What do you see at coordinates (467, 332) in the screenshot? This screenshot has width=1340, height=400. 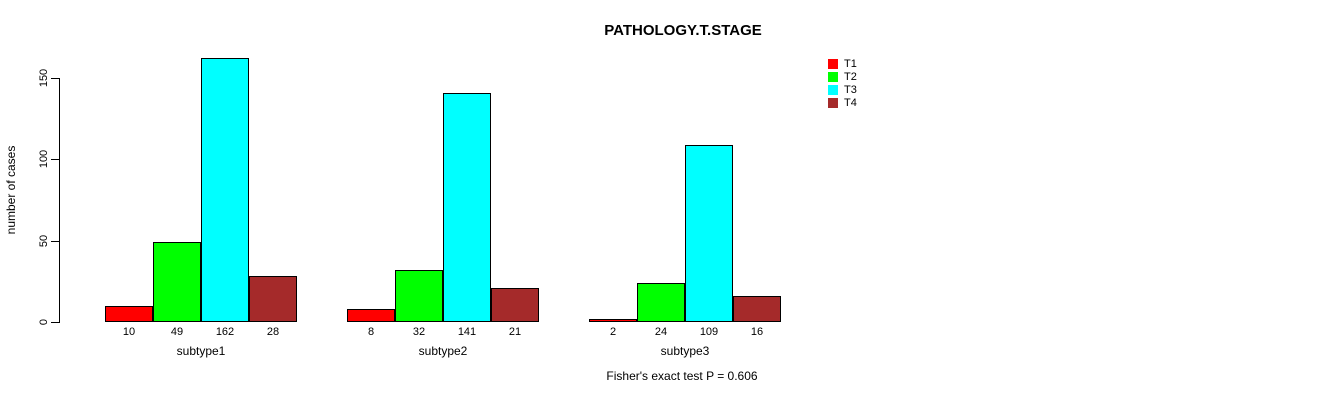 I see `bar-value-label: 141` at bounding box center [467, 332].